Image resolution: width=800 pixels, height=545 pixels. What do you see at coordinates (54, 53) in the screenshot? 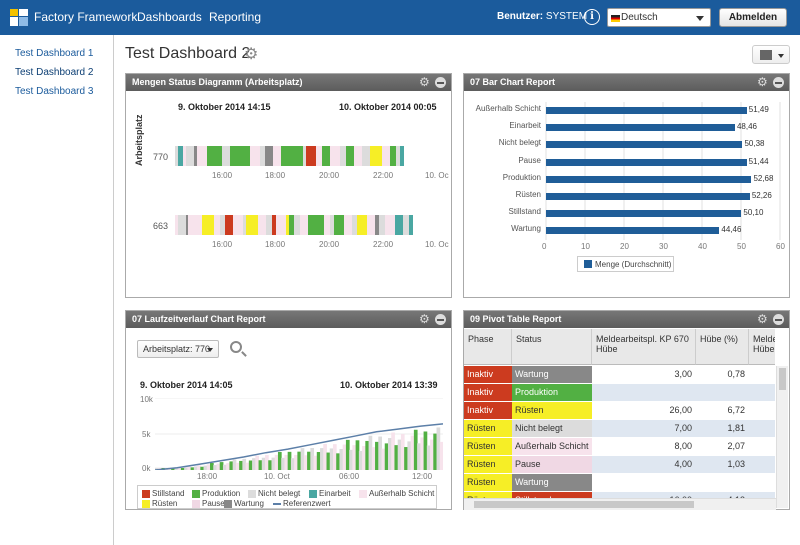
I see `sidebar-item-test-dashboard-1: Test Dashboard 1` at bounding box center [54, 53].